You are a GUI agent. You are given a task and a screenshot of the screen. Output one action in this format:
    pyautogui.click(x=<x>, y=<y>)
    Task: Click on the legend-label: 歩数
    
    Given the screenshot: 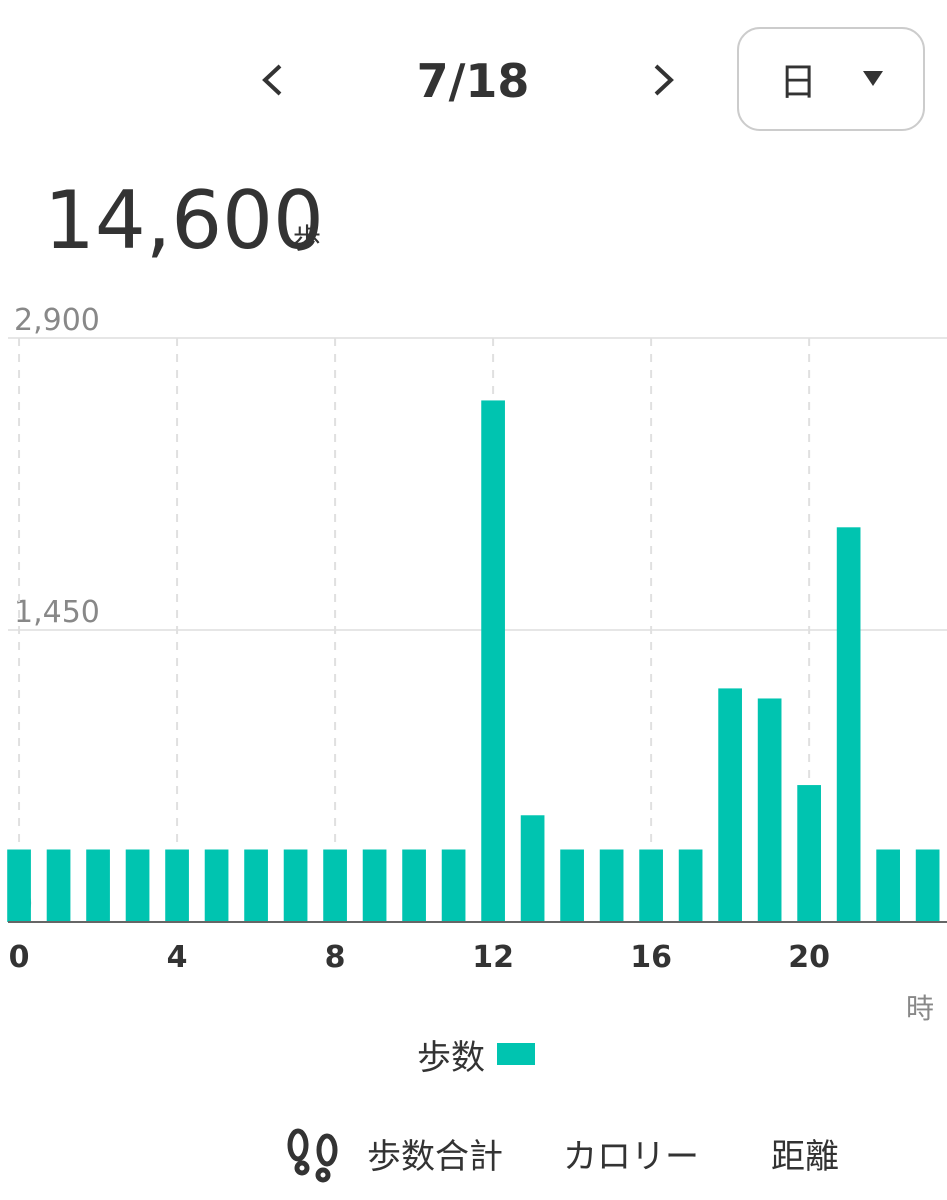 What is the action you would take?
    pyautogui.click(x=451, y=1058)
    